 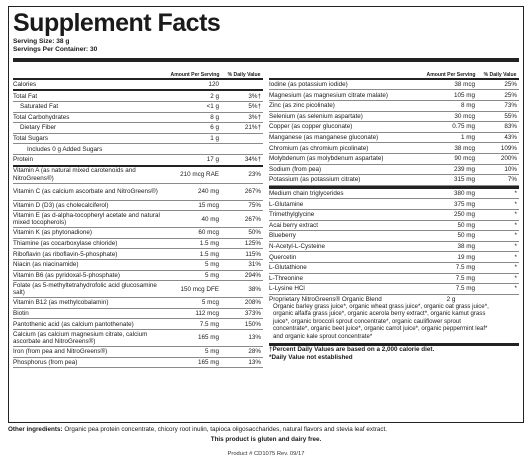 What do you see at coordinates (210, 303) in the screenshot?
I see `nutrient-amount: 5 mcg` at bounding box center [210, 303].